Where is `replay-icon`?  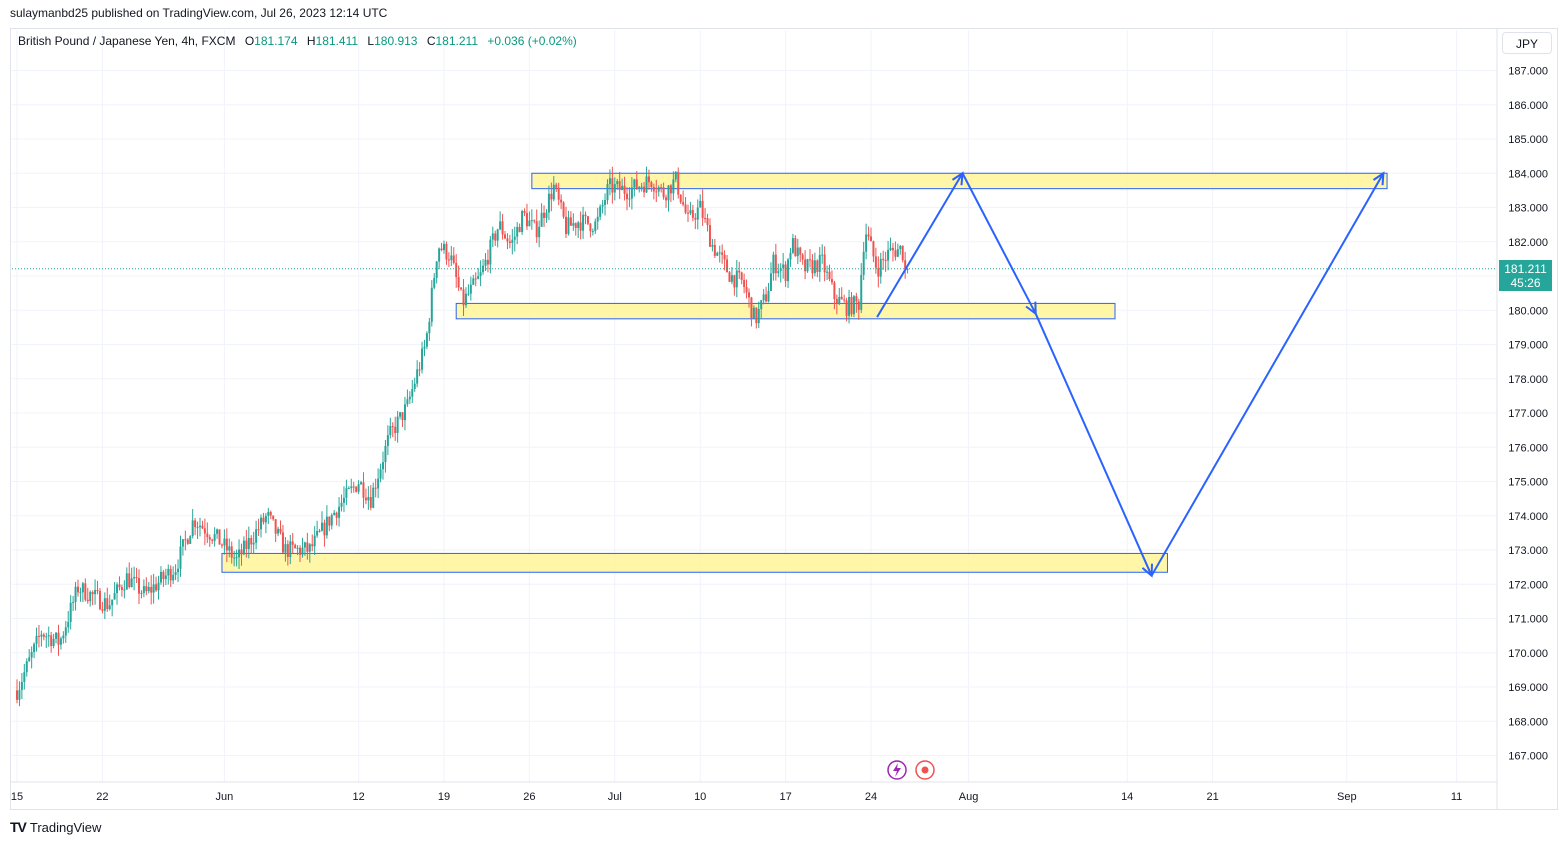
replay-icon is located at coordinates (897, 770).